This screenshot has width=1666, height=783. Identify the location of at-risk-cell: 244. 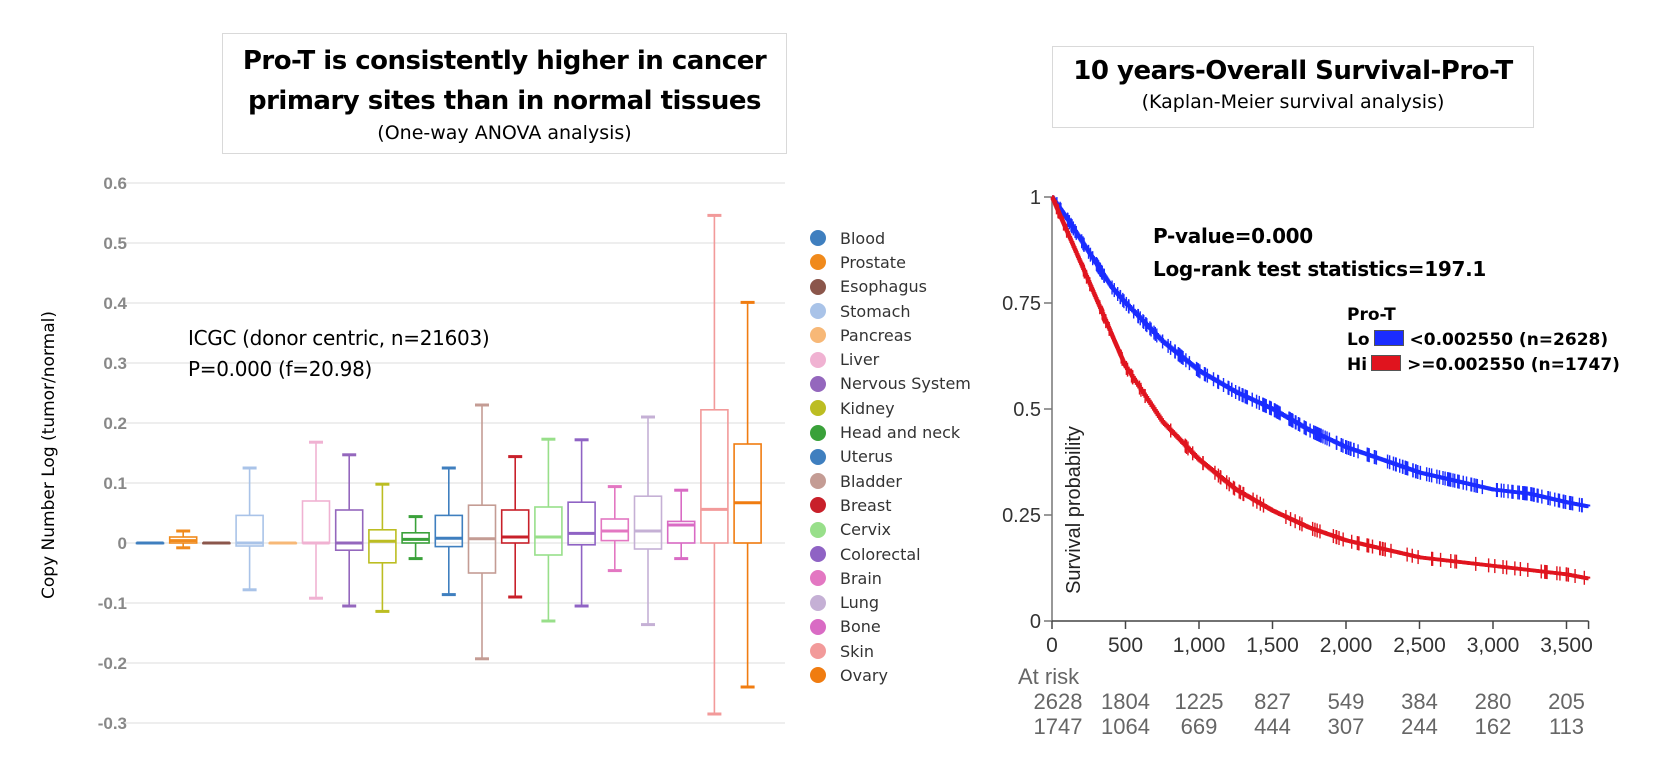
(1419, 726).